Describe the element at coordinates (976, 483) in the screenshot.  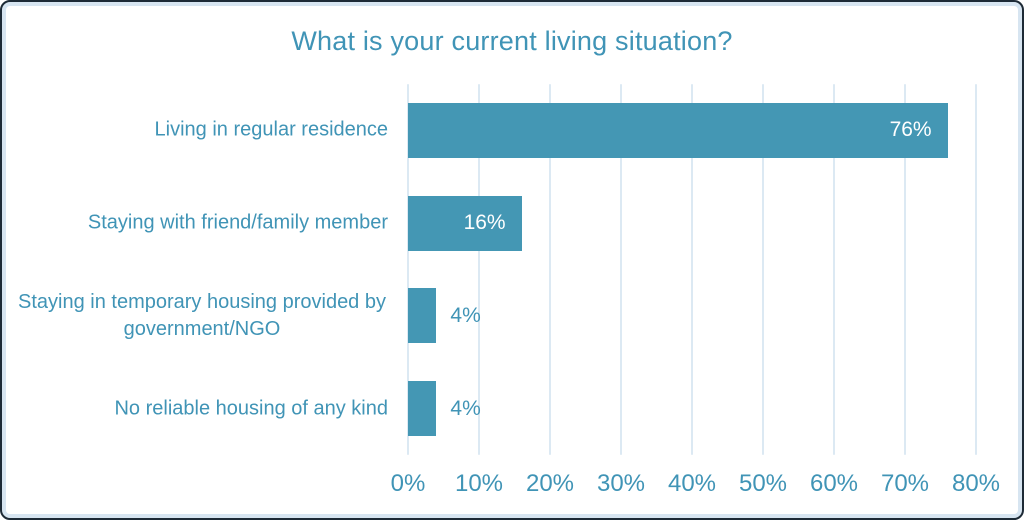
I see `x-axis-tick-label: 80%` at that location.